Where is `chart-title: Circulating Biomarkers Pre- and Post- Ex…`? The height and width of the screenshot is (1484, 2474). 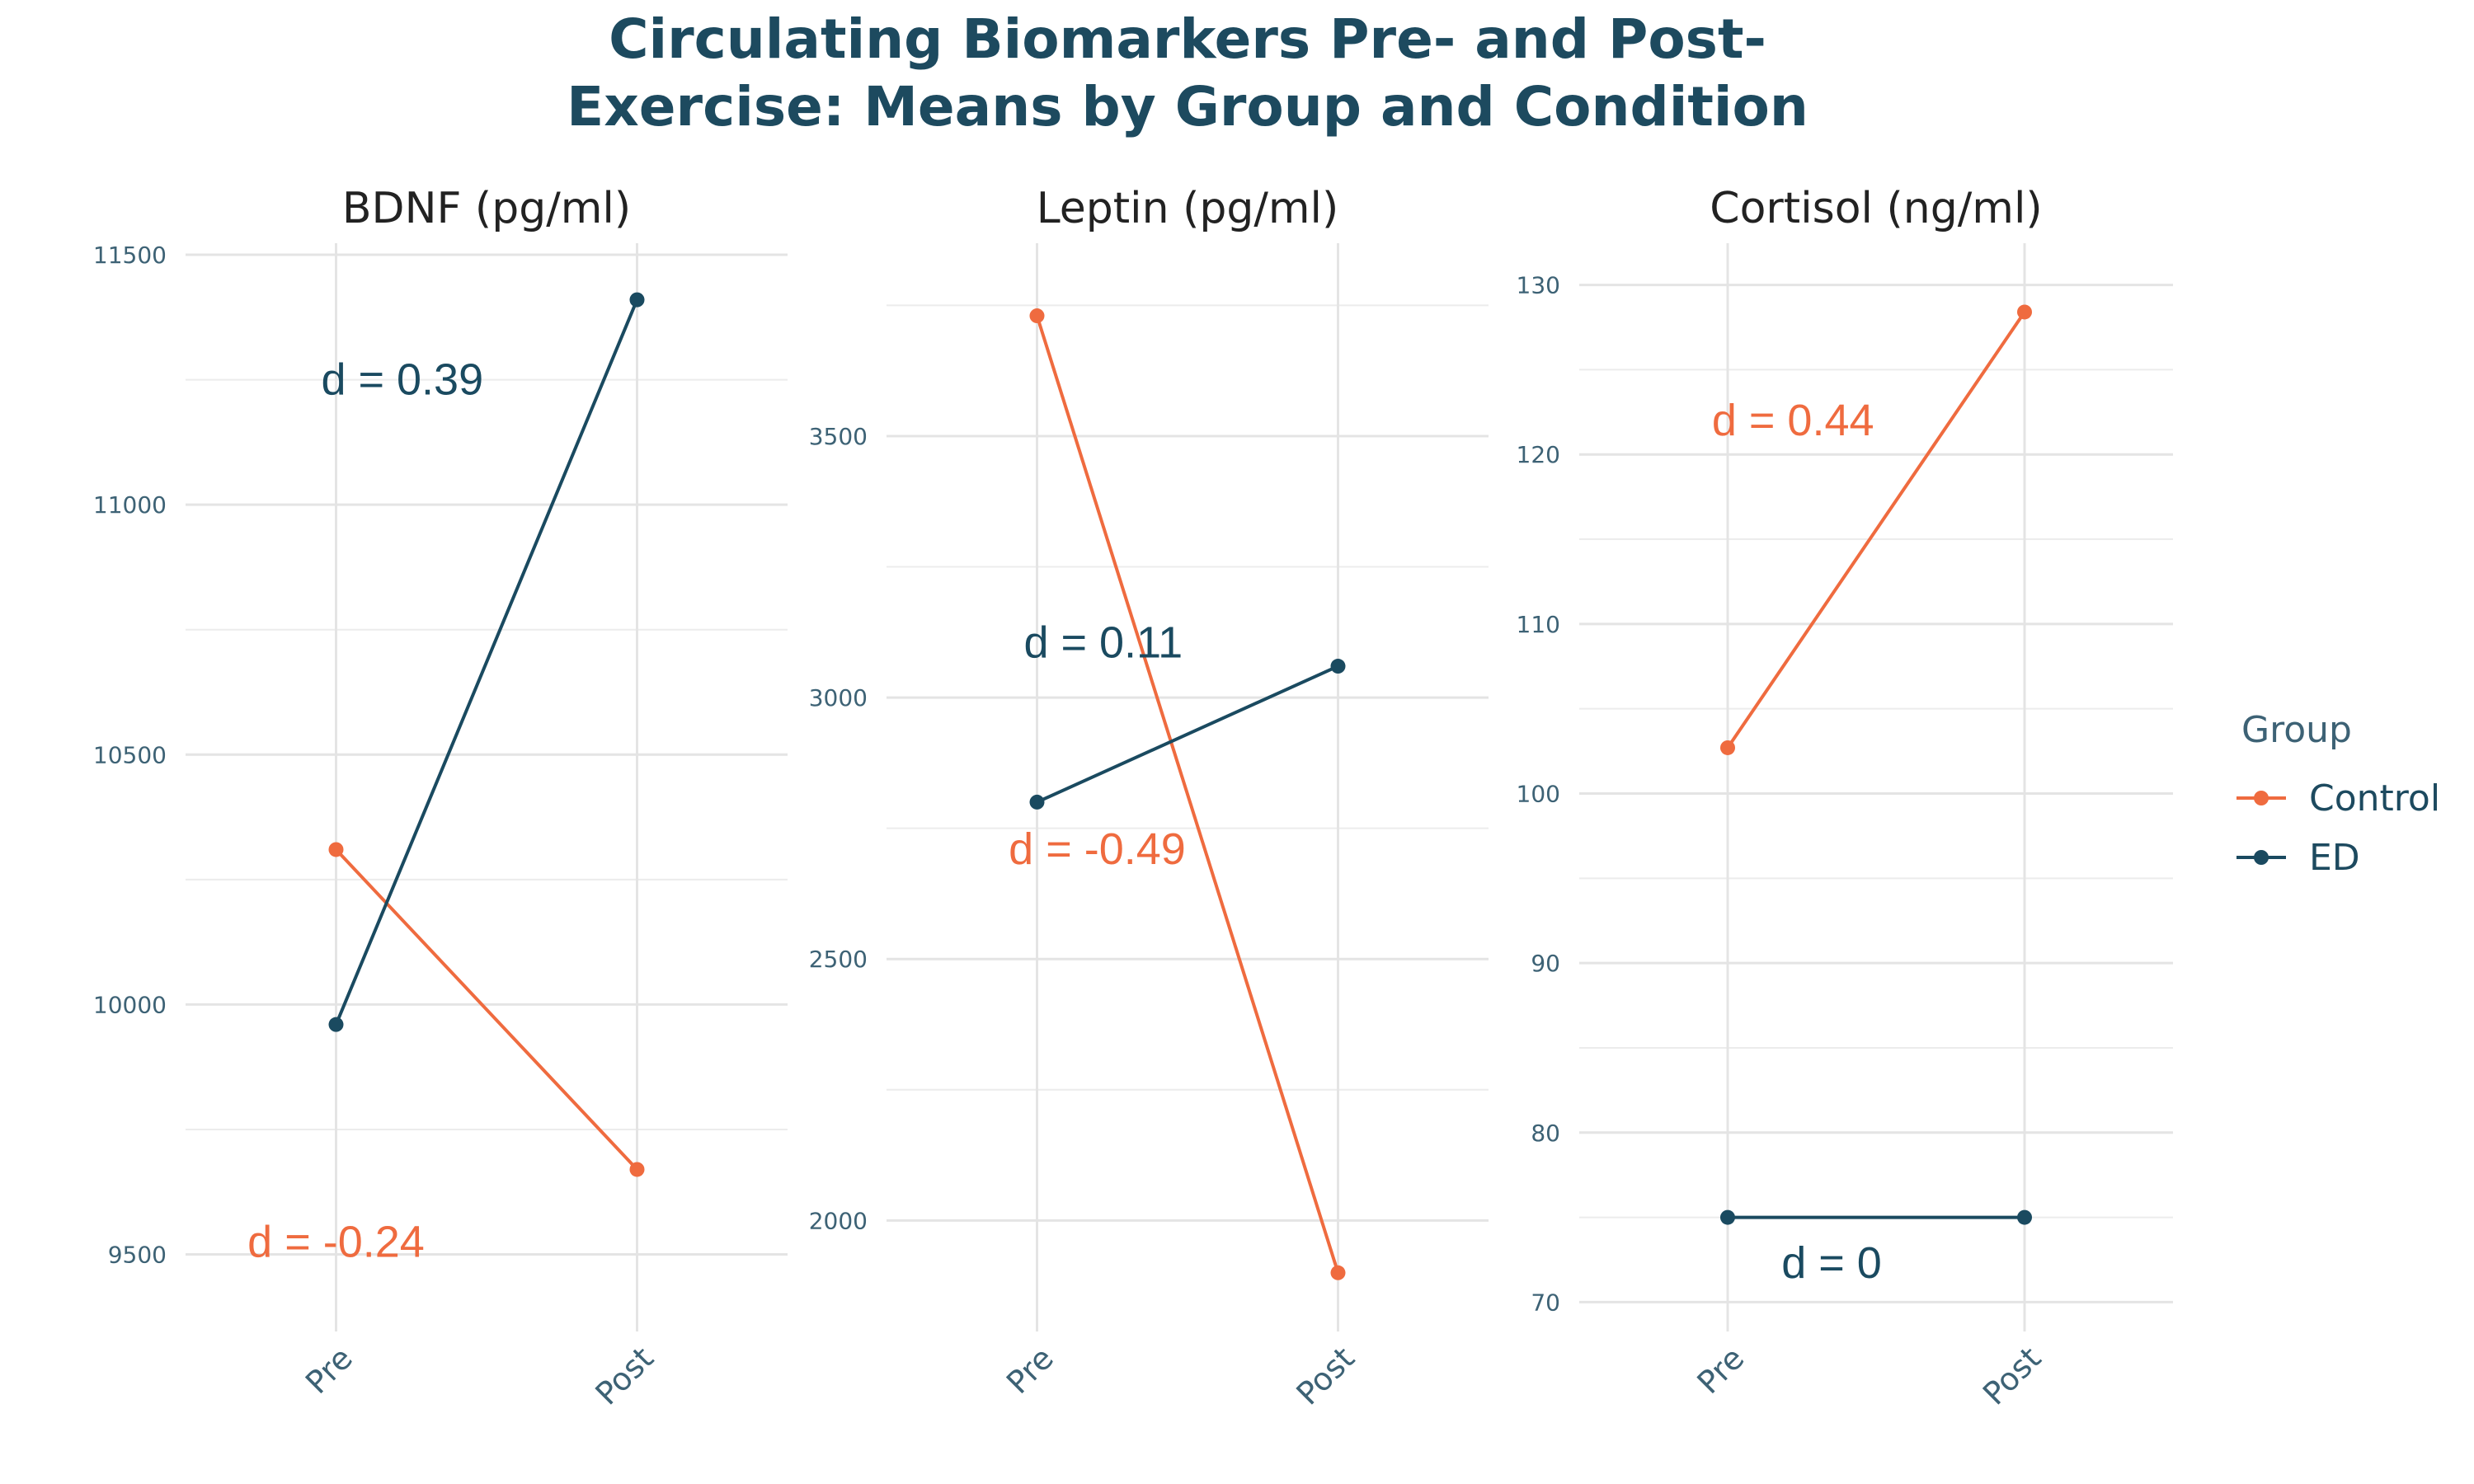
chart-title: Circulating Biomarkers Pre- and Post- Ex… is located at coordinates (1187, 73).